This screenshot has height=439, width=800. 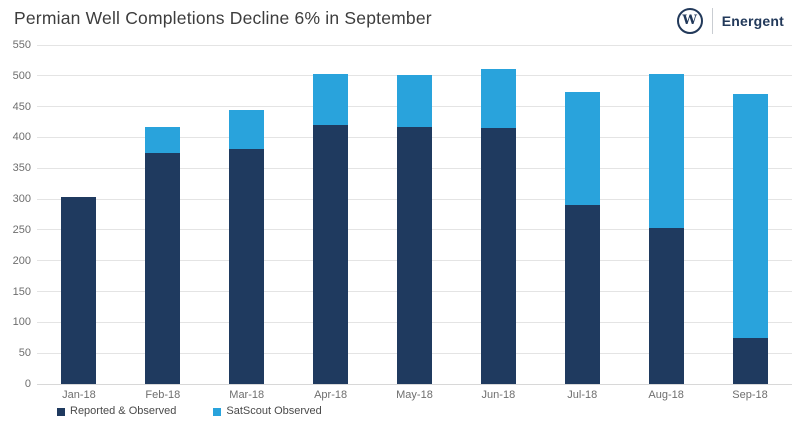 What do you see at coordinates (712, 21) in the screenshot?
I see `logo-divider` at bounding box center [712, 21].